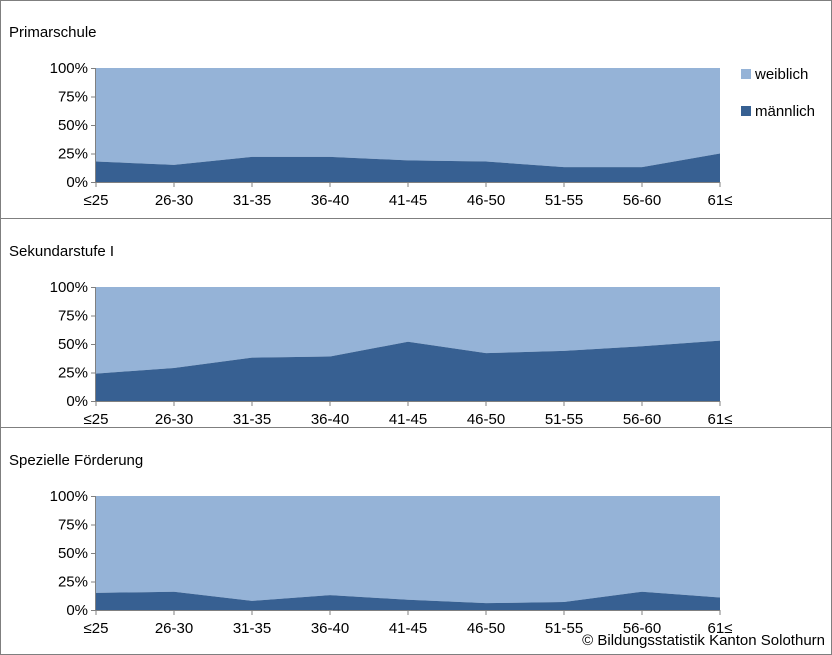 The width and height of the screenshot is (832, 655). Describe the element at coordinates (746, 111) in the screenshot. I see `legend-swatch-maennlich` at that location.